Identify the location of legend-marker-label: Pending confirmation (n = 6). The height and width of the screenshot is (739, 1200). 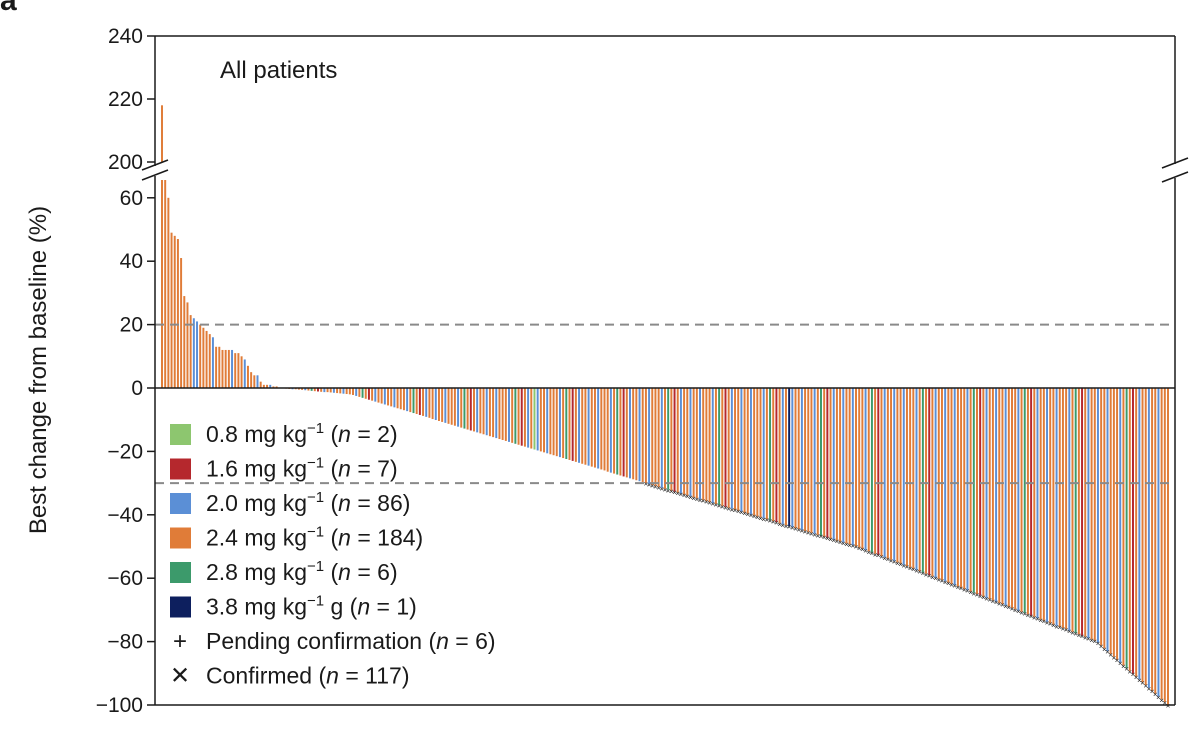
(351, 641).